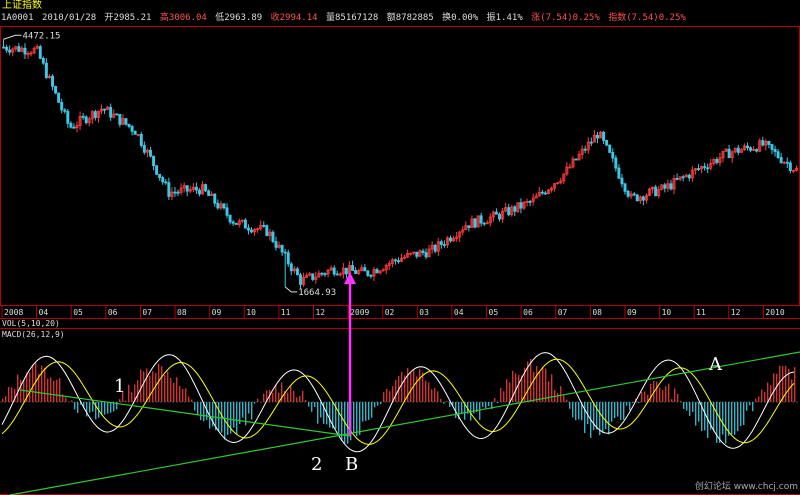 This screenshot has height=495, width=800. I want to click on annotation-label-a: A, so click(715, 364).